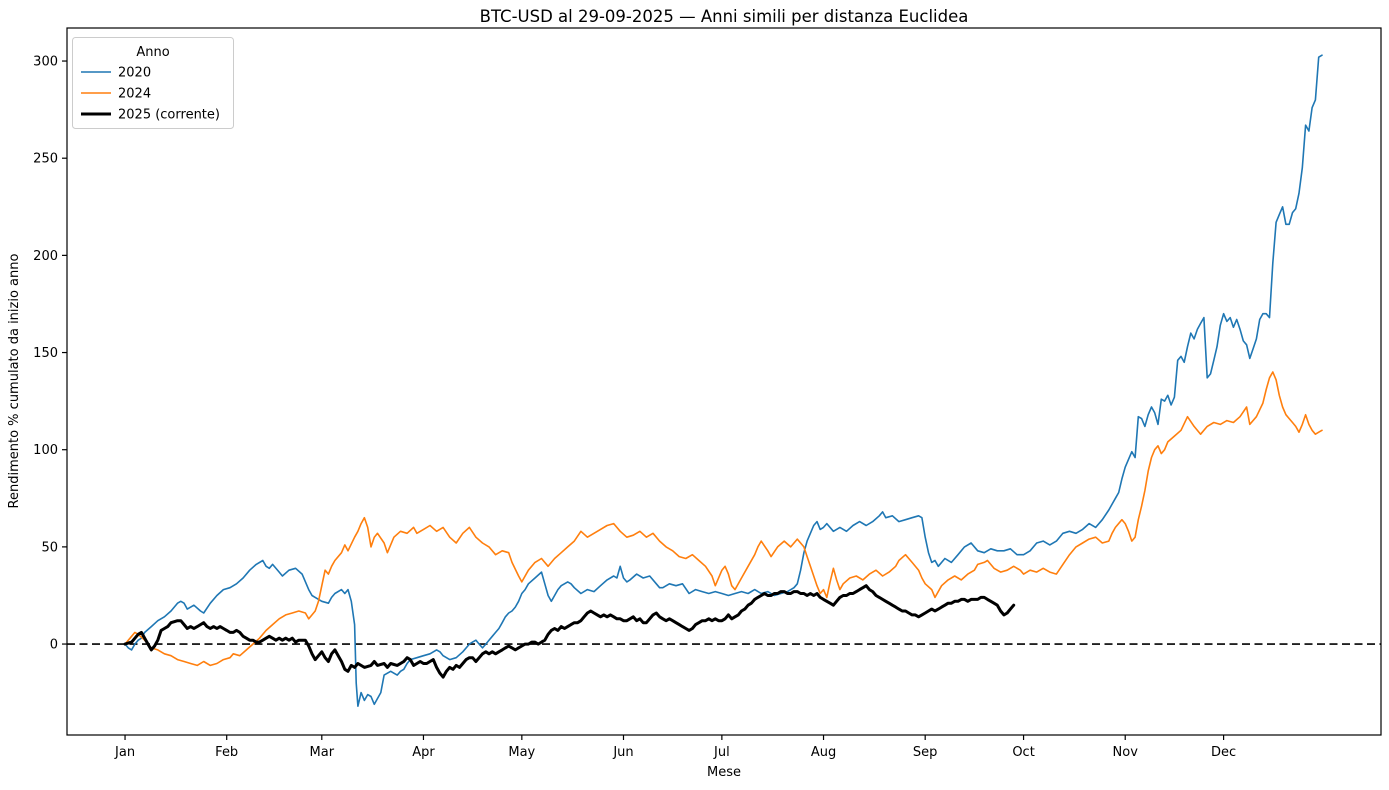  What do you see at coordinates (54, 645) in the screenshot?
I see `y-tick-label-0: 0` at bounding box center [54, 645].